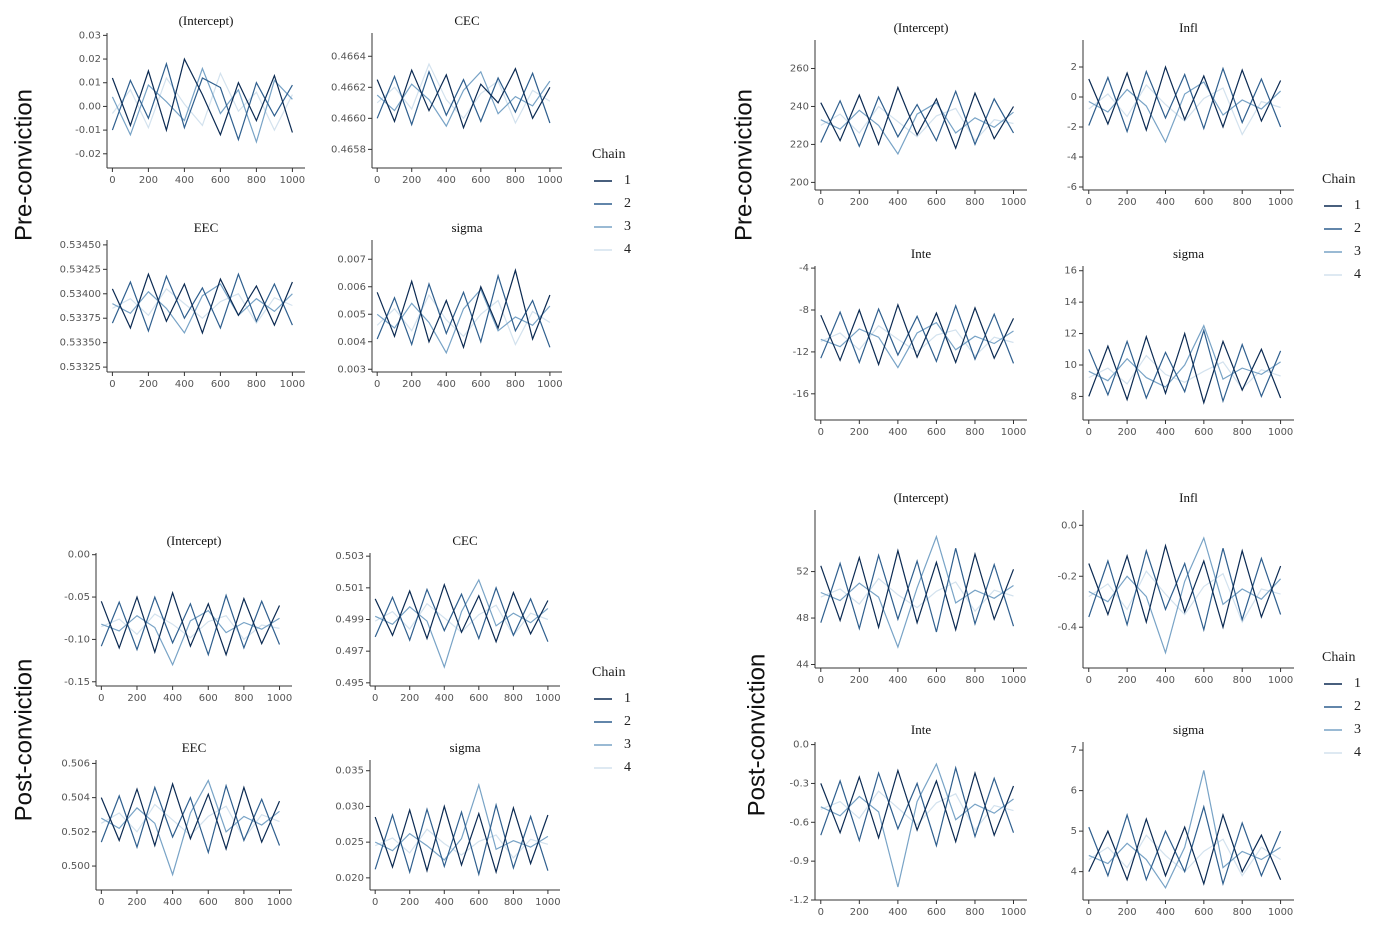 The image size is (1379, 928). I want to click on y-tick-label: -0.10, so click(77, 639).